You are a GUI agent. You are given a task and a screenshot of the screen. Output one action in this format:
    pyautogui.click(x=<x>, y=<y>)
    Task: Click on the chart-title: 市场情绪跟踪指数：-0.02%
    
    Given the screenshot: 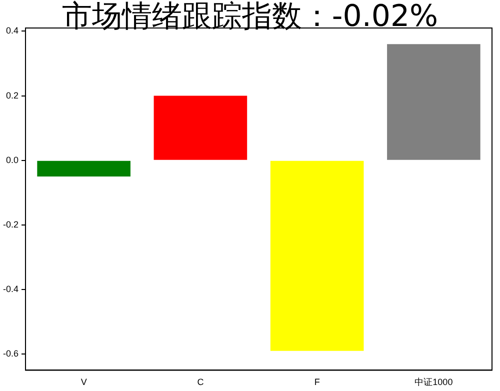 What is the action you would take?
    pyautogui.click(x=250, y=17)
    